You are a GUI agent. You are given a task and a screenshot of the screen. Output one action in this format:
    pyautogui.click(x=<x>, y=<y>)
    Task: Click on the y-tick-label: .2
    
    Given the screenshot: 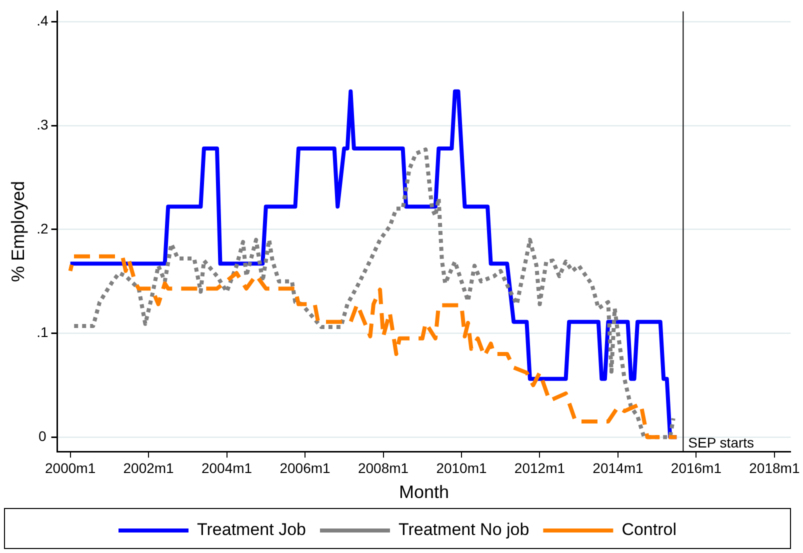 What is the action you would take?
    pyautogui.click(x=42, y=228)
    